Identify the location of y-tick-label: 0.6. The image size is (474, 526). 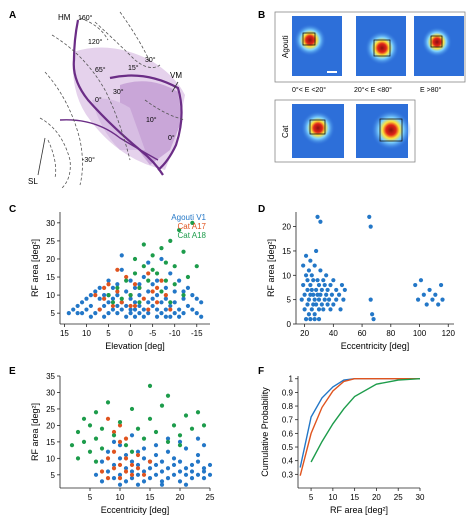
(288, 433).